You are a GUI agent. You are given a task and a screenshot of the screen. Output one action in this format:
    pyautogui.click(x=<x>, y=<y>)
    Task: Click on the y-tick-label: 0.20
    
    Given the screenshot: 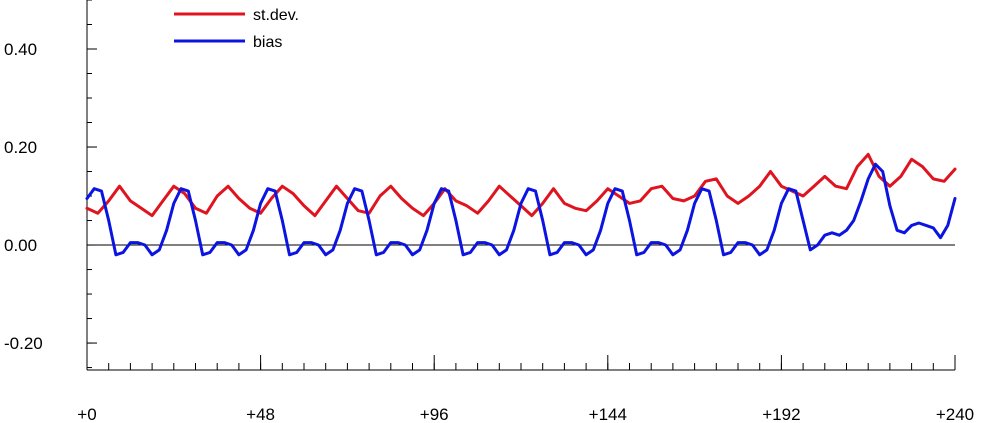 What is the action you would take?
    pyautogui.click(x=20, y=147)
    